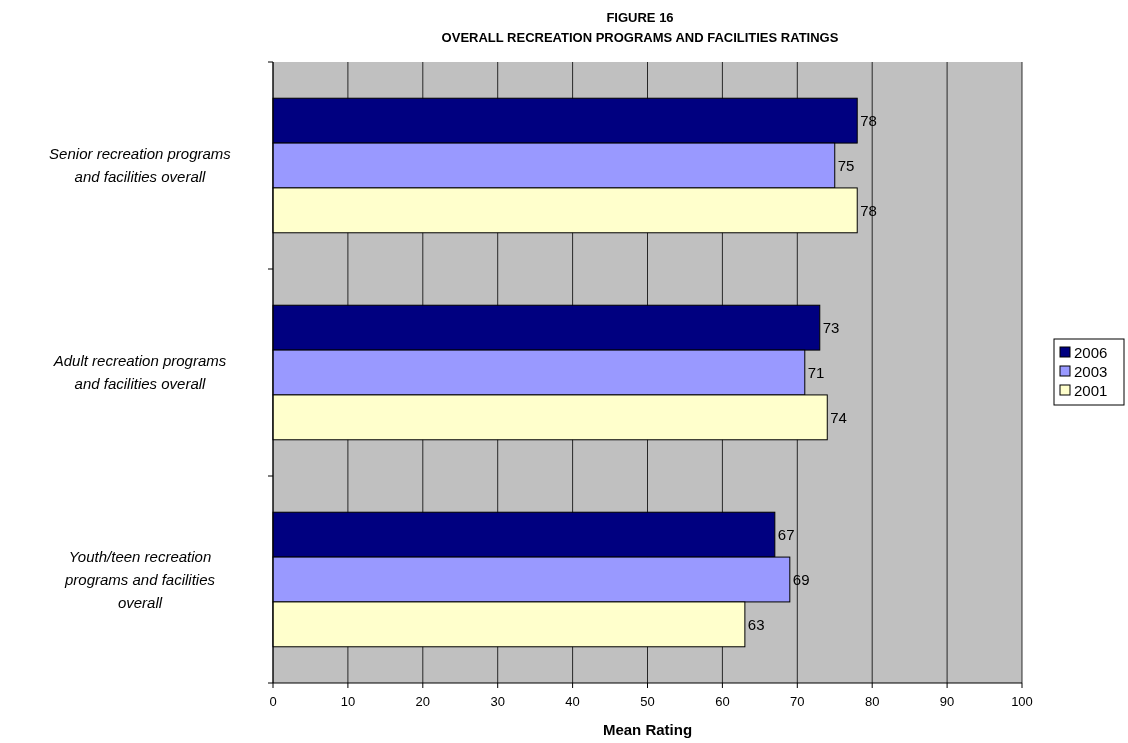  Describe the element at coordinates (139, 372) in the screenshot. I see `y-tick-label: Adult recreation programs and facilities overall` at that location.